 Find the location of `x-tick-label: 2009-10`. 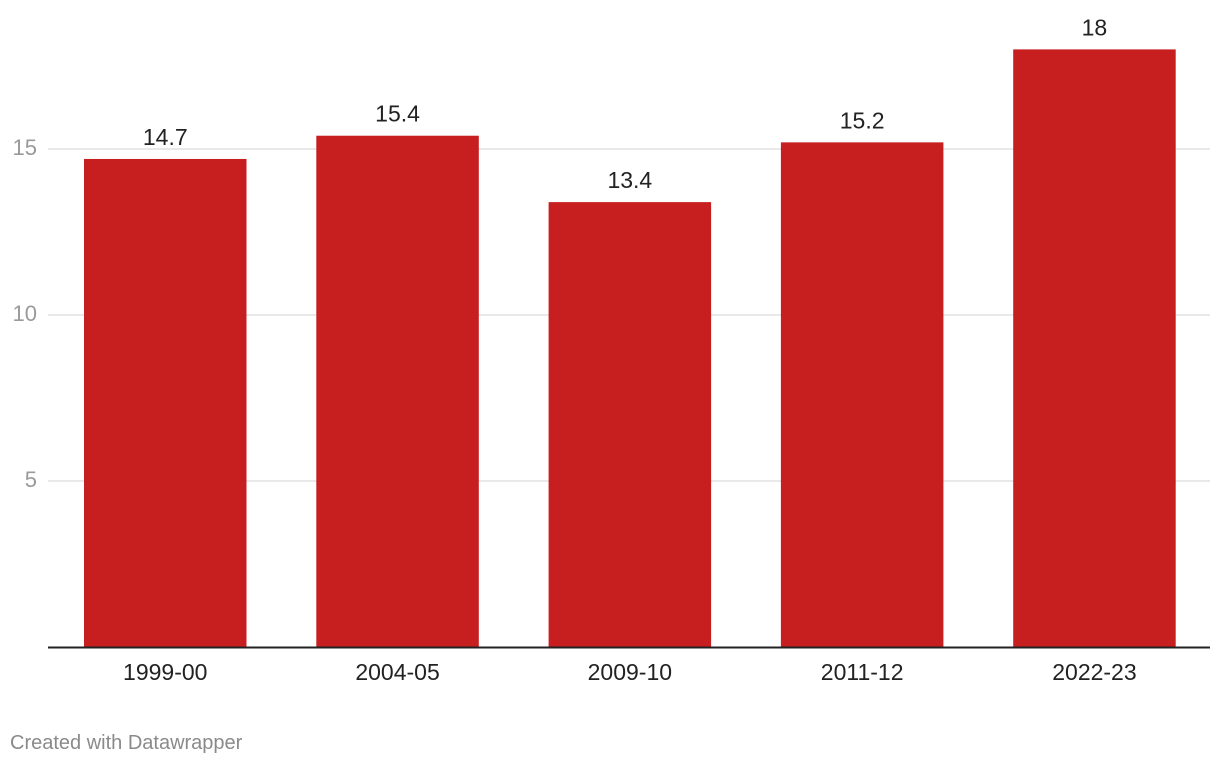

x-tick-label: 2009-10 is located at coordinates (630, 672).